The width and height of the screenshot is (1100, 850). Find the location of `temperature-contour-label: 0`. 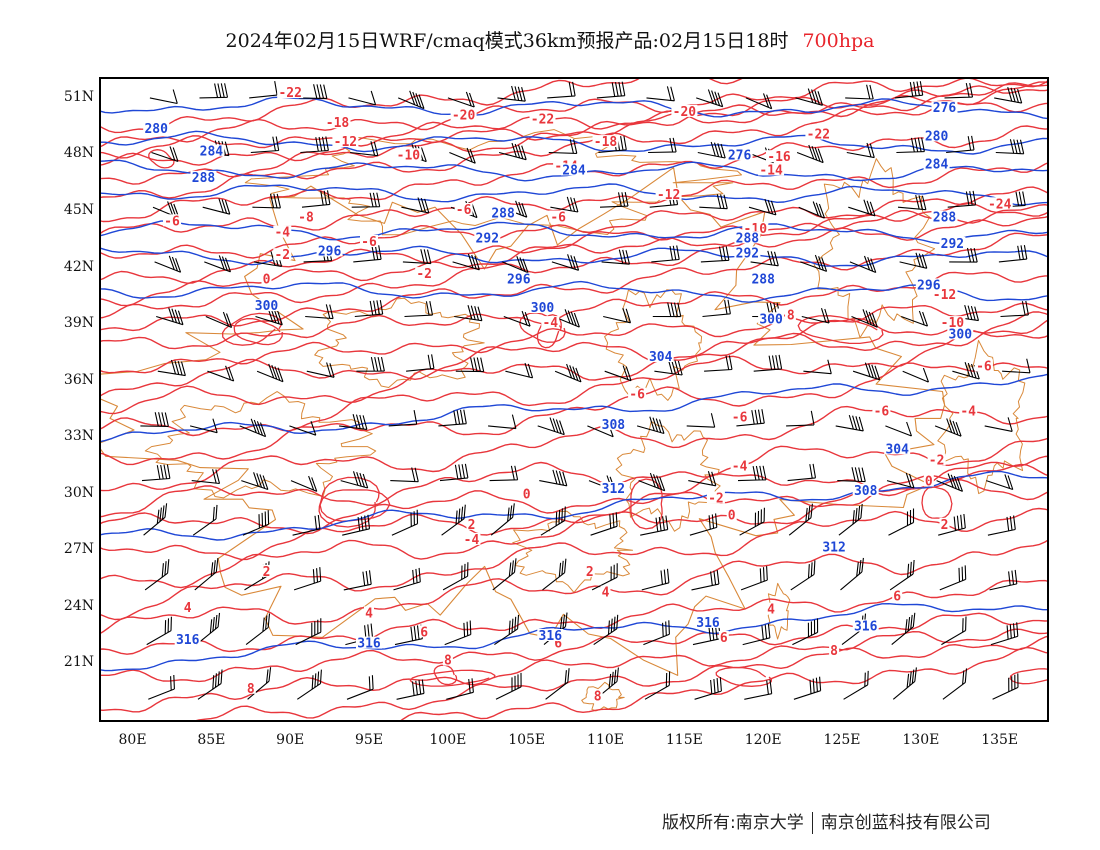

temperature-contour-label: 0 is located at coordinates (527, 495).